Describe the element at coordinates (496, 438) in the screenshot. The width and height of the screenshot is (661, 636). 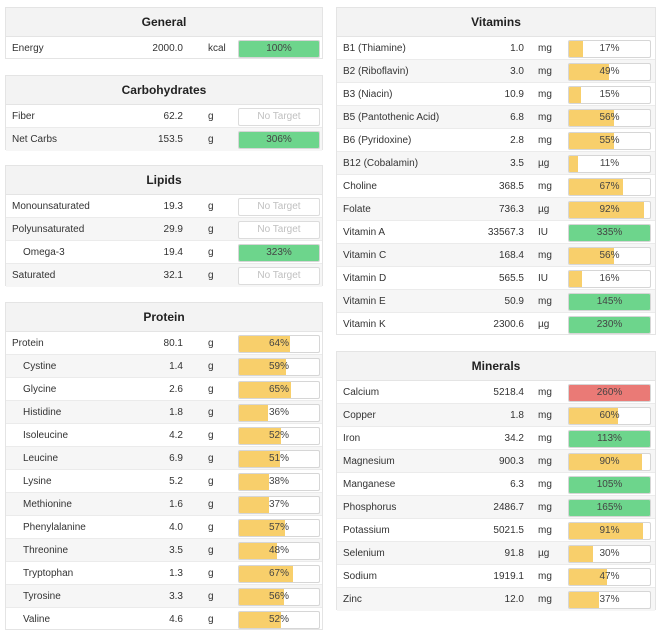
I see `nutrient-row: Iron 34.2 mg 113%` at that location.